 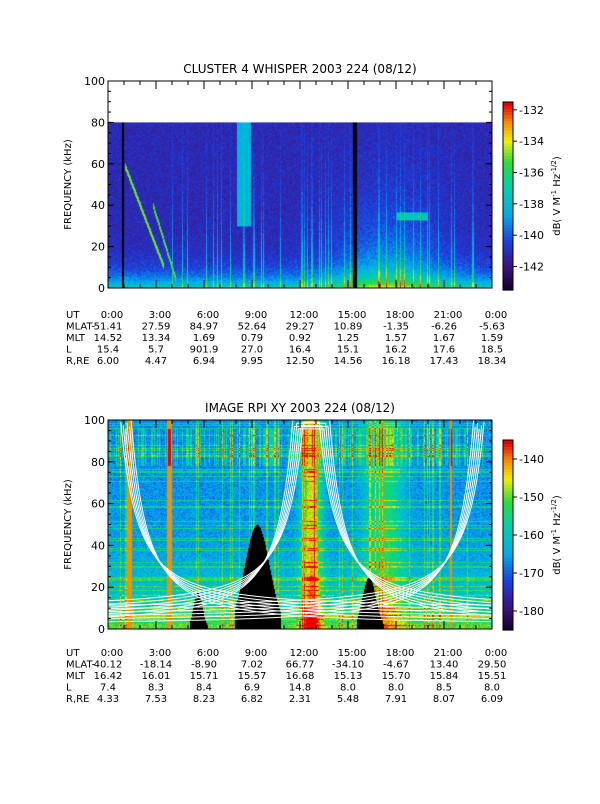 What do you see at coordinates (396, 350) in the screenshot?
I see `ephemeris-cell: 16.2` at bounding box center [396, 350].